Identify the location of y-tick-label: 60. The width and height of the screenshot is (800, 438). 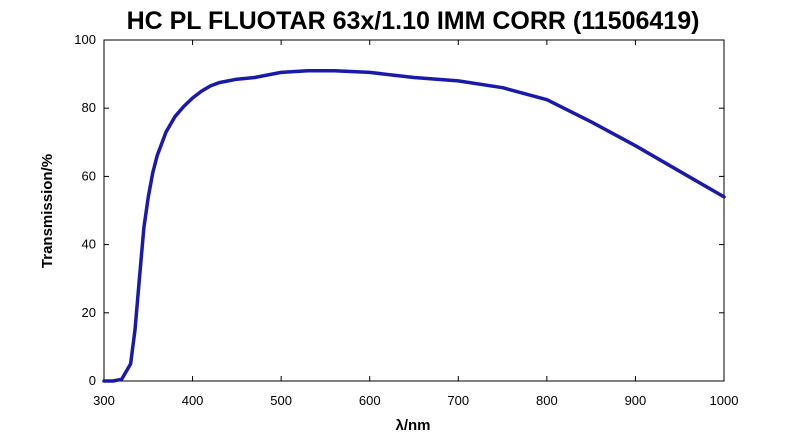
(89, 175).